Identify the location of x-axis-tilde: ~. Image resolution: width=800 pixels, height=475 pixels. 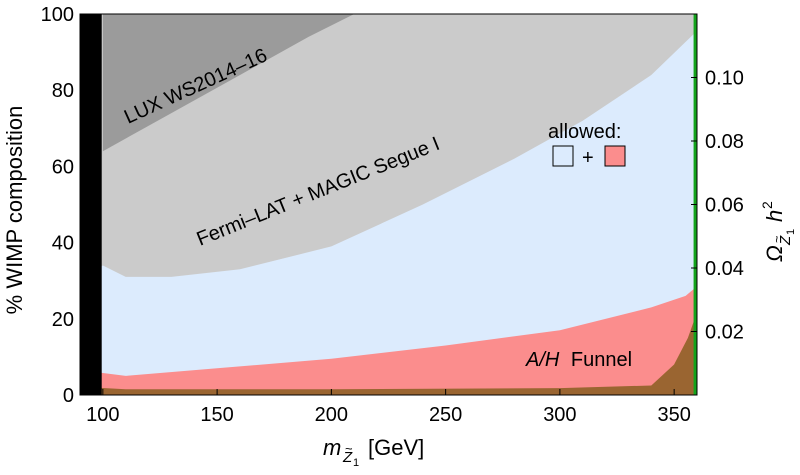
(349, 448).